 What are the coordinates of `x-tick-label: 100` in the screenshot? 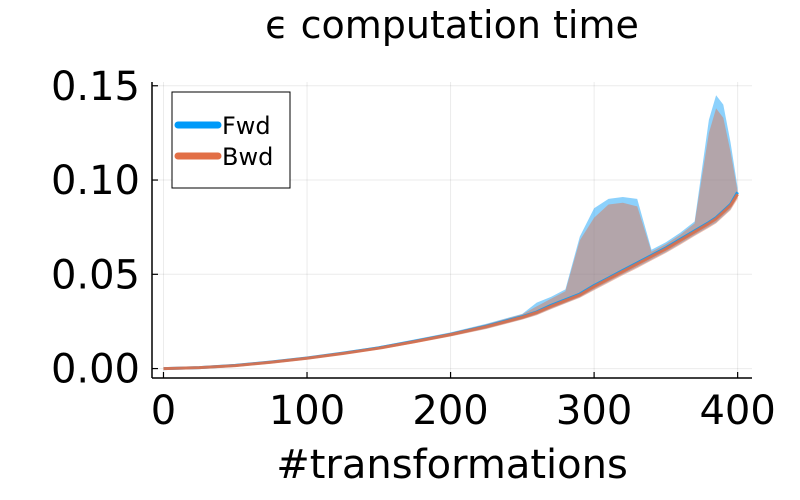 It's located at (307, 411).